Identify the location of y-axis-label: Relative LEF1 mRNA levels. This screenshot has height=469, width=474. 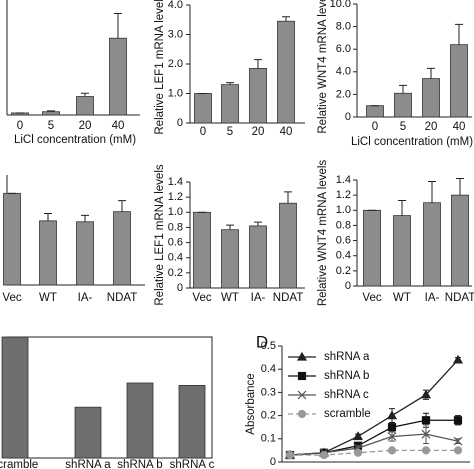
(160, 67).